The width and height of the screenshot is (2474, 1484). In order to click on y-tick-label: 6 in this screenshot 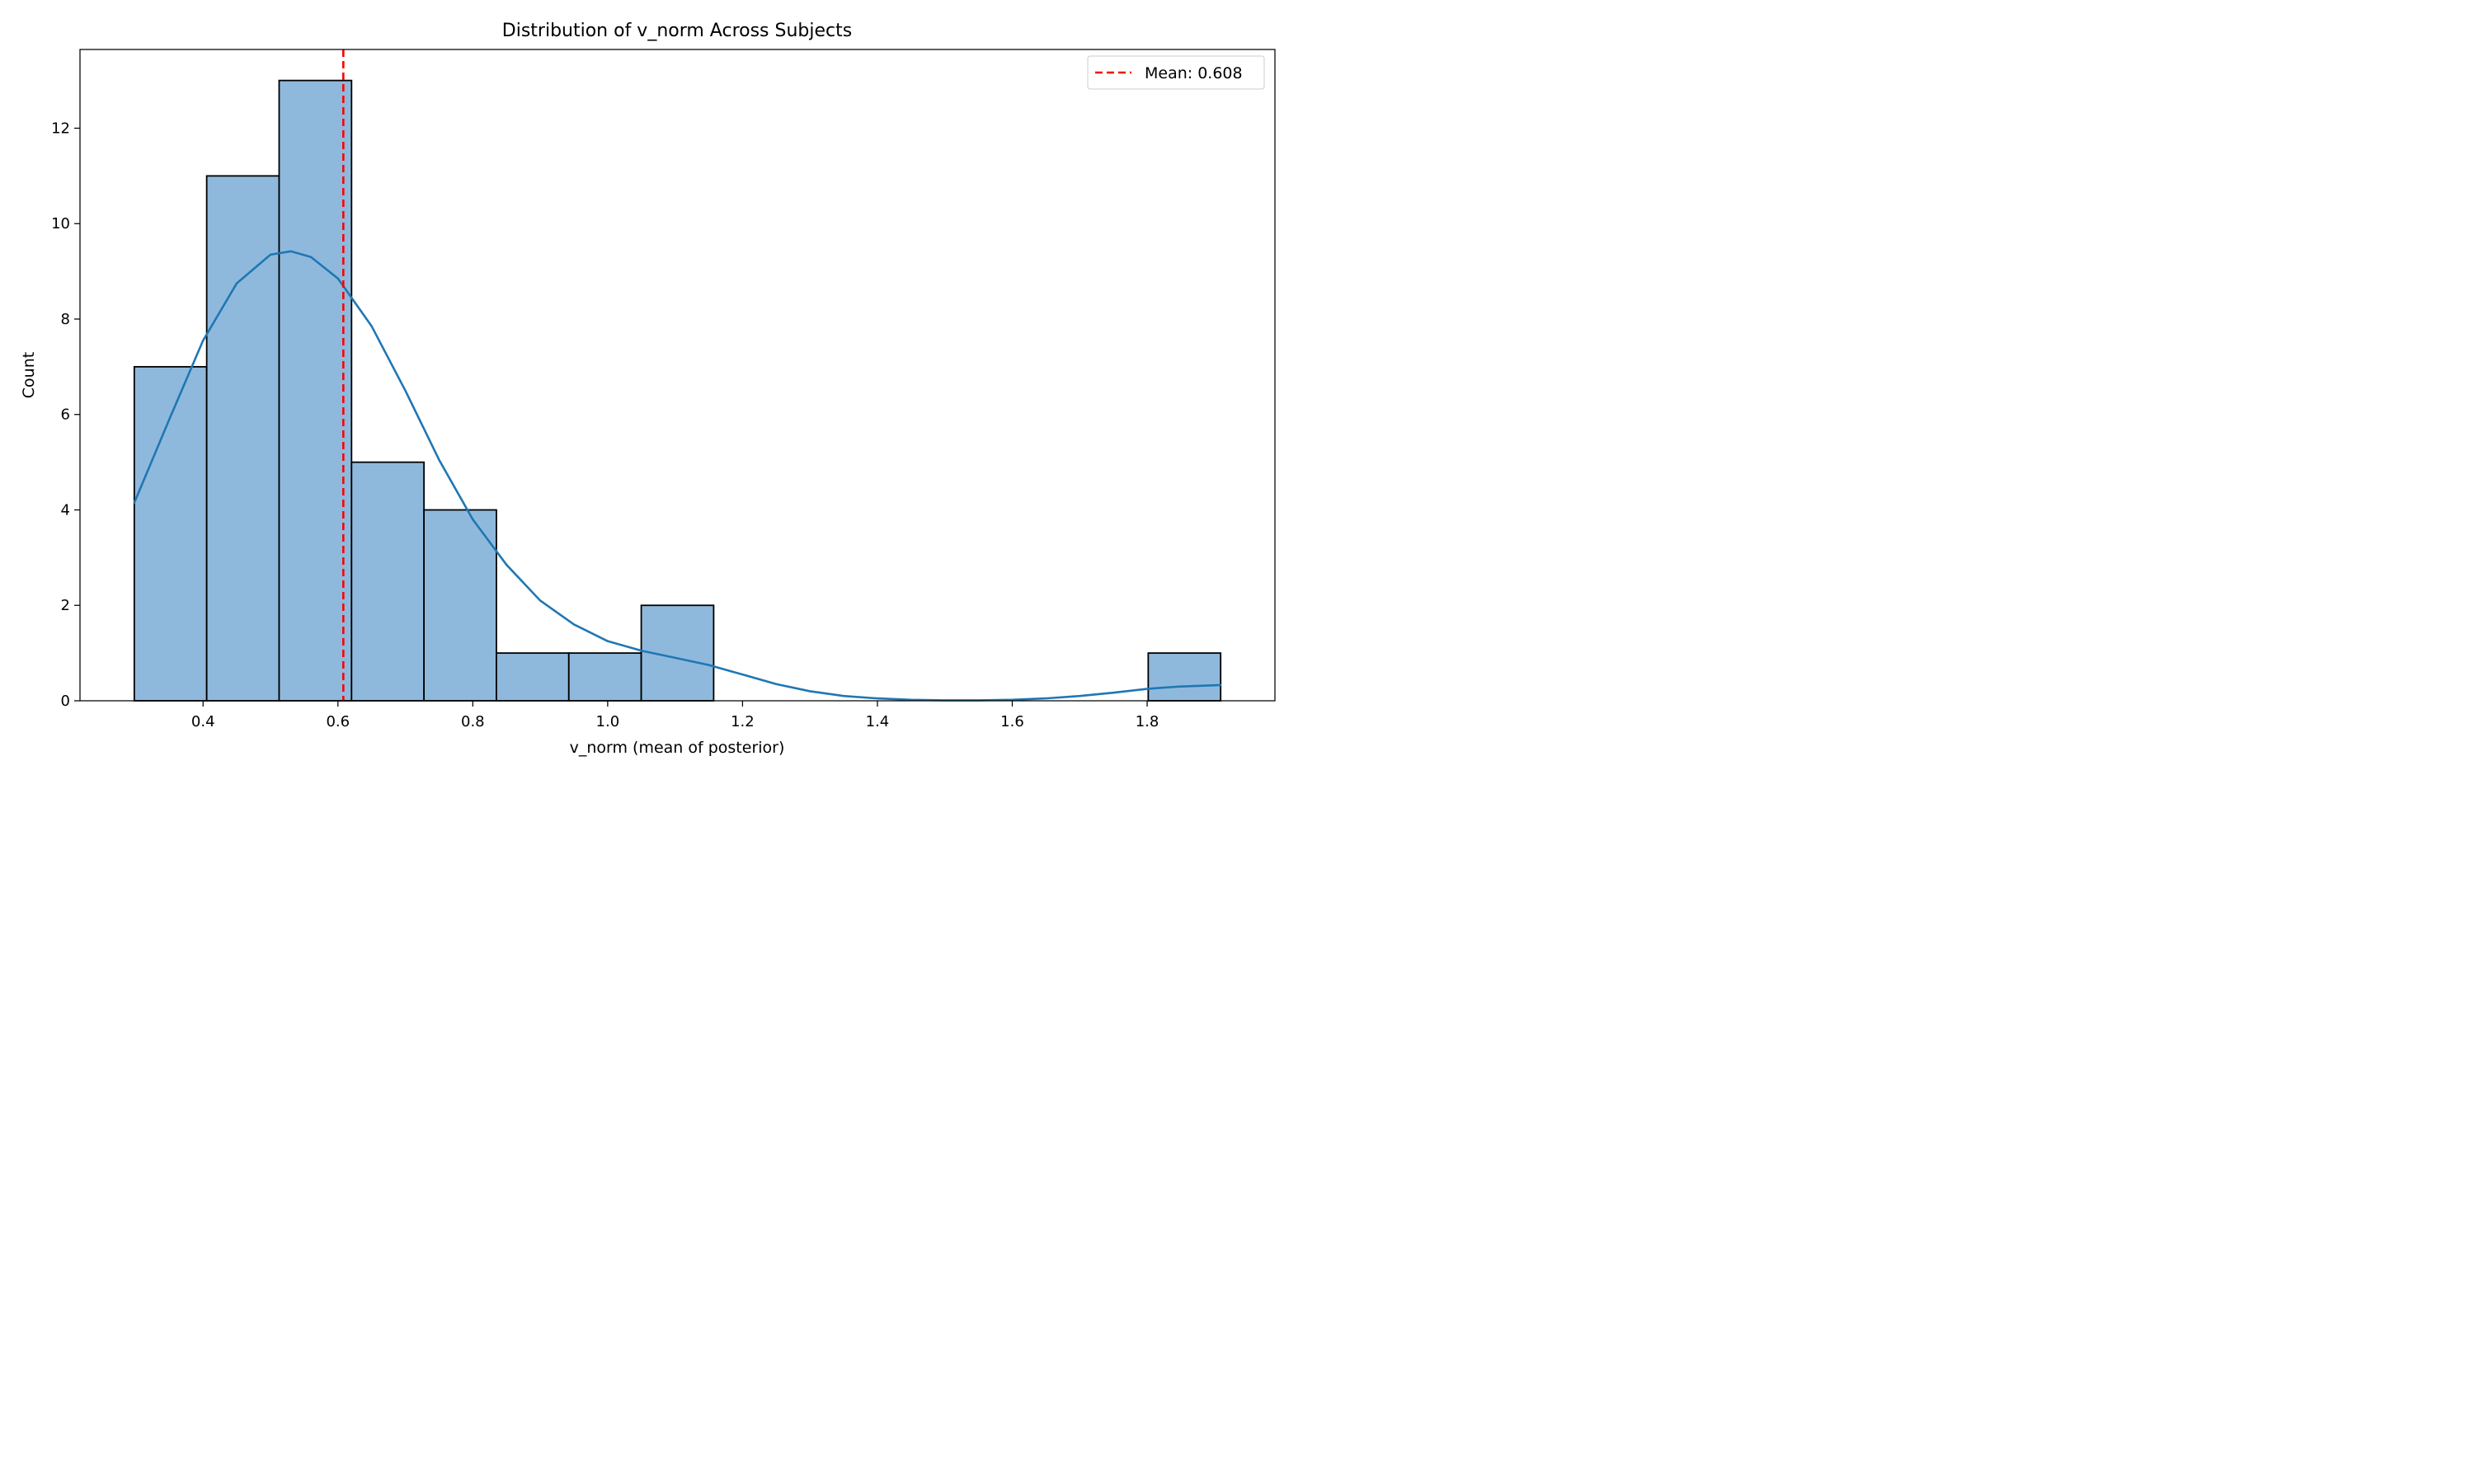, I will do `click(65, 415)`.